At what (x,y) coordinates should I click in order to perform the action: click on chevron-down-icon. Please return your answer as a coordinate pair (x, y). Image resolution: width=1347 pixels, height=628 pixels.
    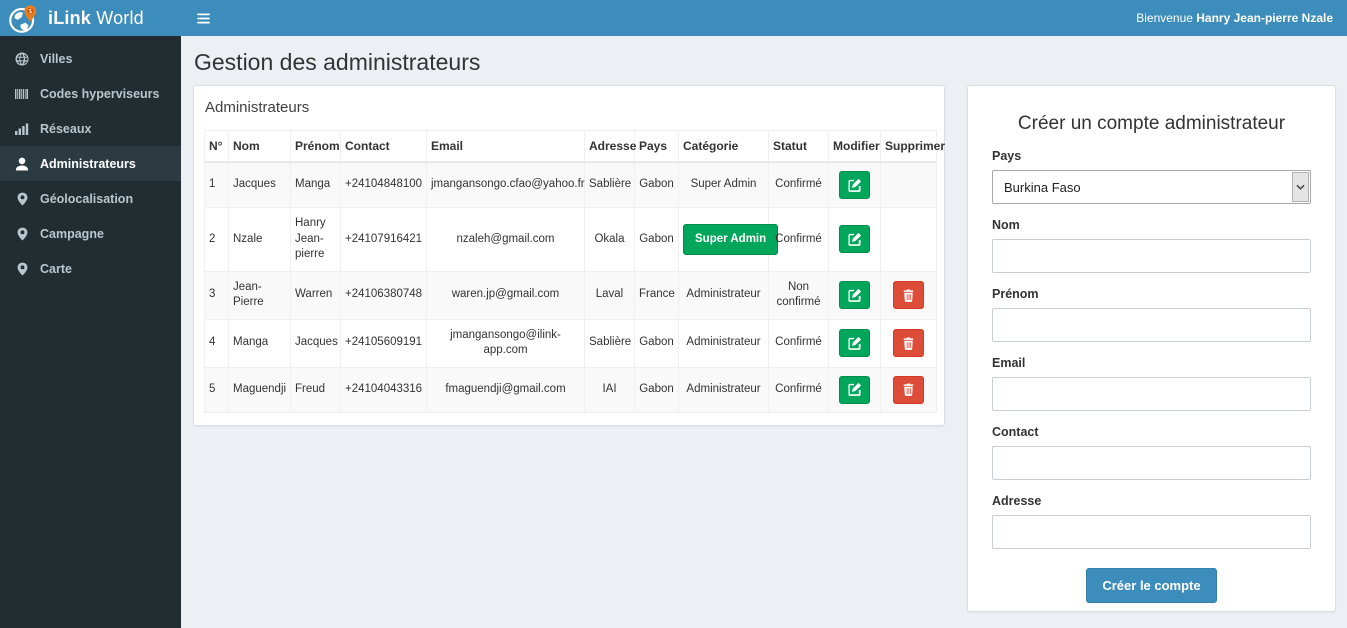
    Looking at the image, I should click on (1300, 187).